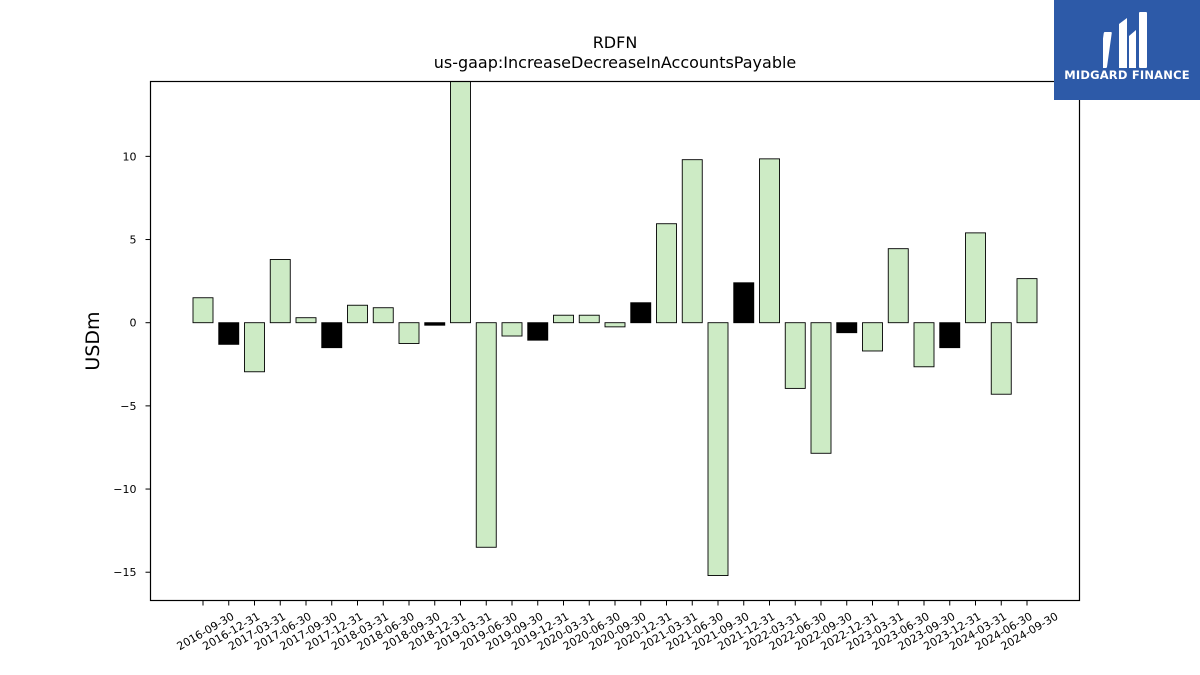 This screenshot has height=675, width=1200. What do you see at coordinates (124, 489) in the screenshot?
I see `y-tick-label: −10` at bounding box center [124, 489].